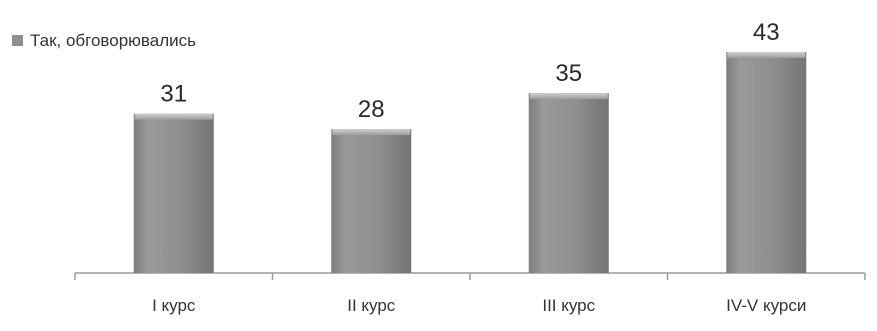 This screenshot has width=877, height=331. Describe the element at coordinates (113, 40) in the screenshot. I see `legend-label: Так, обговорювались` at that location.